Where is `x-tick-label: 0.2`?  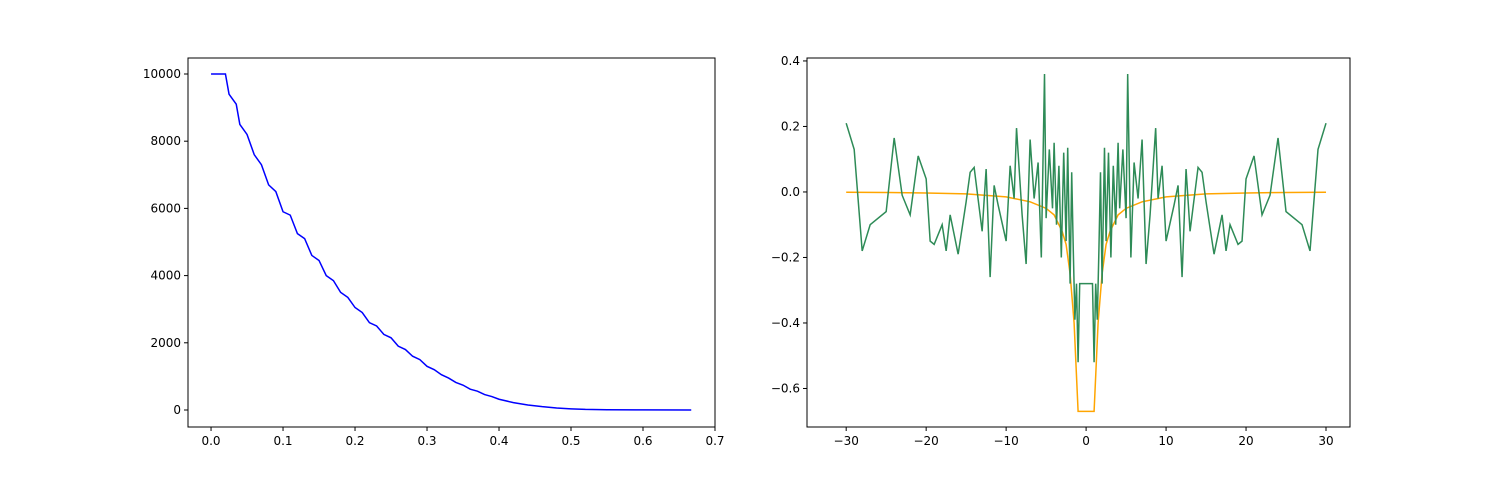
x-tick-label: 0.2 is located at coordinates (354, 441).